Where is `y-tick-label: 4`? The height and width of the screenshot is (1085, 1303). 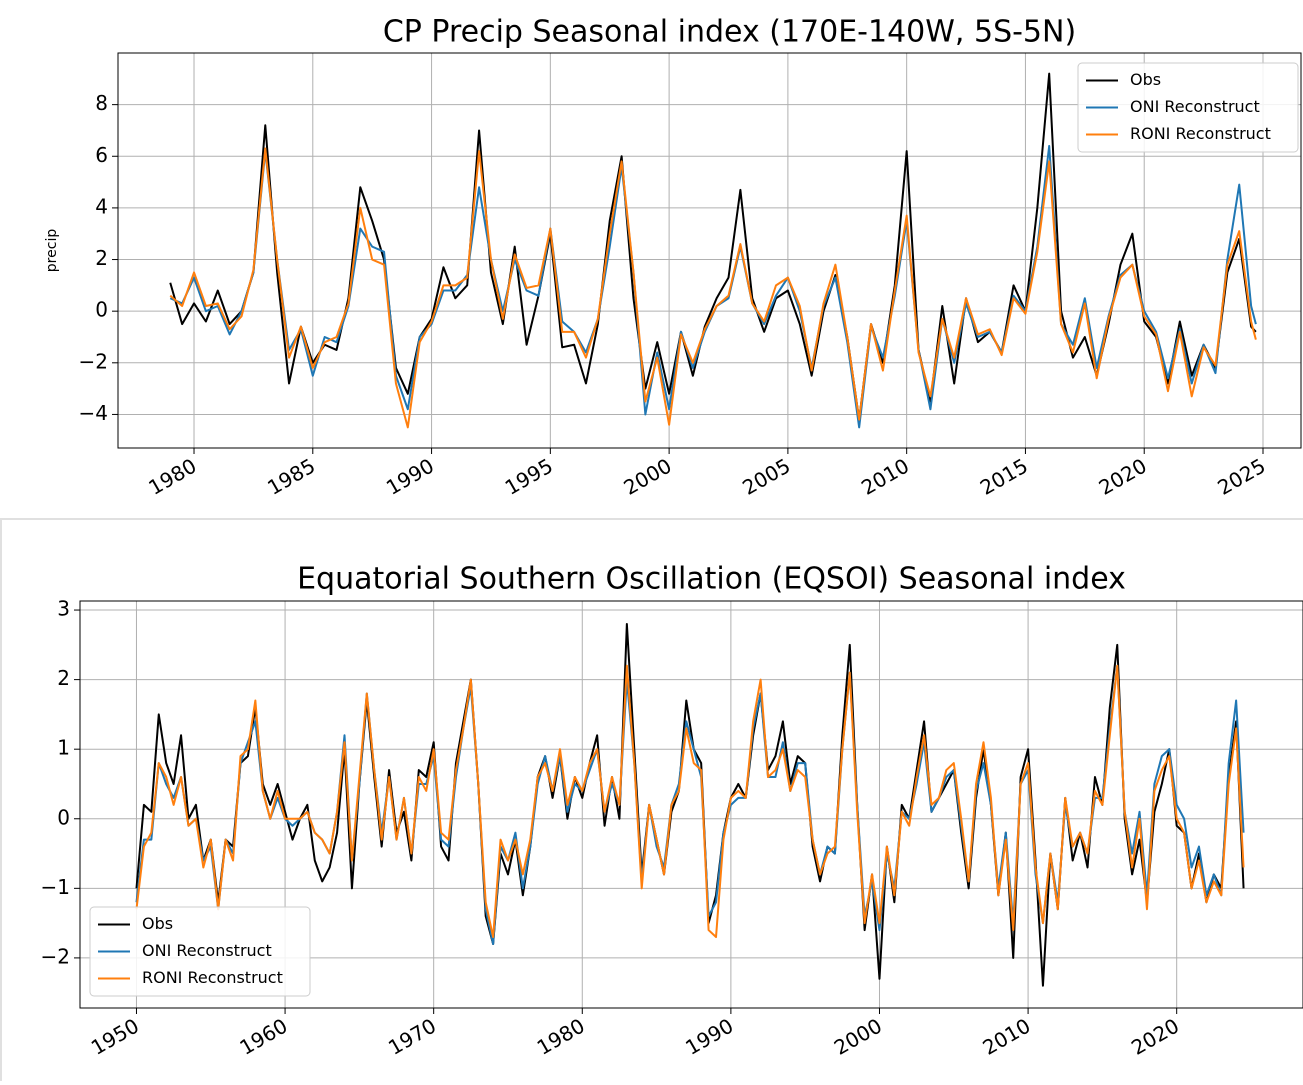 y-tick-label: 4 is located at coordinates (101, 206).